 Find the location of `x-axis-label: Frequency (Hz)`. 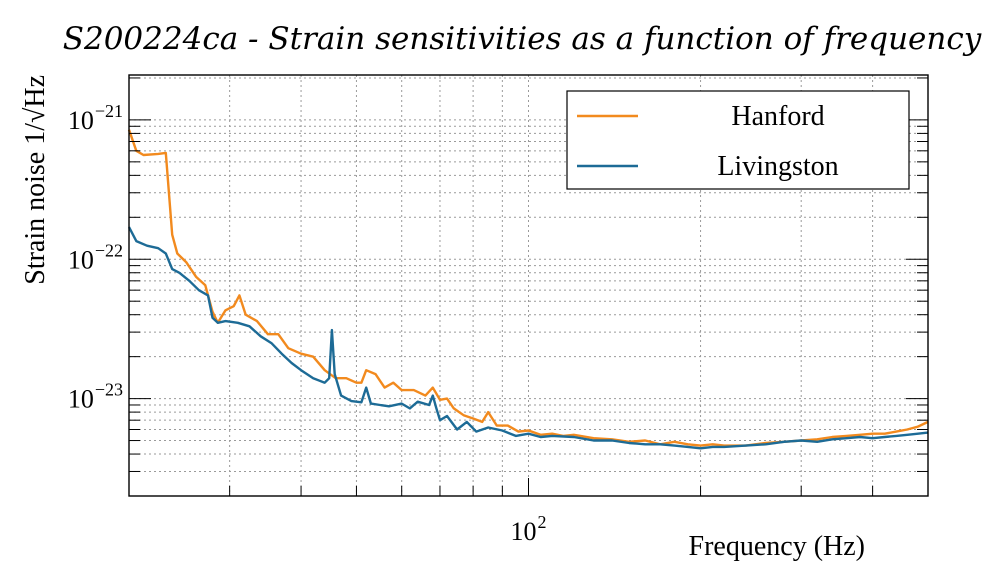

x-axis-label: Frequency (Hz) is located at coordinates (777, 546).